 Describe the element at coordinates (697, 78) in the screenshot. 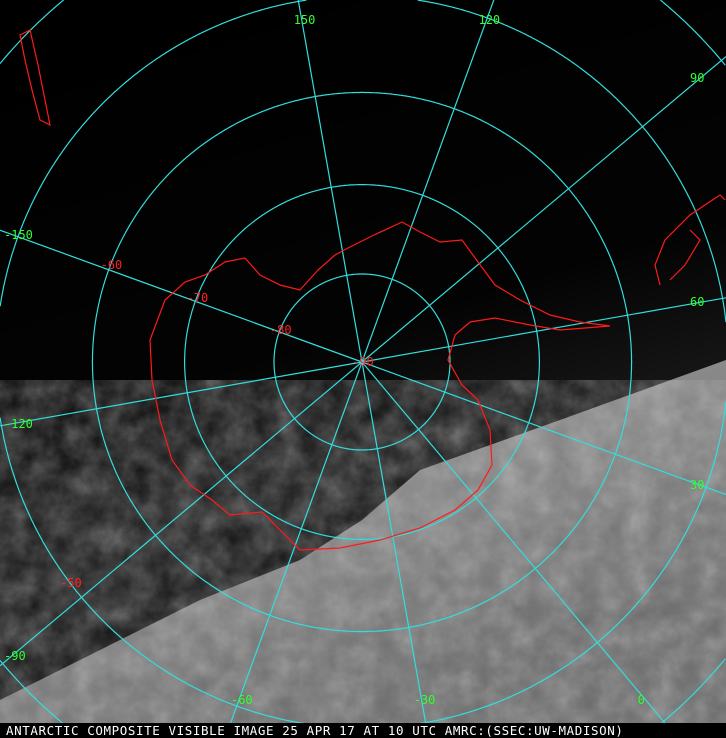

I see `longitude-label: 90` at that location.